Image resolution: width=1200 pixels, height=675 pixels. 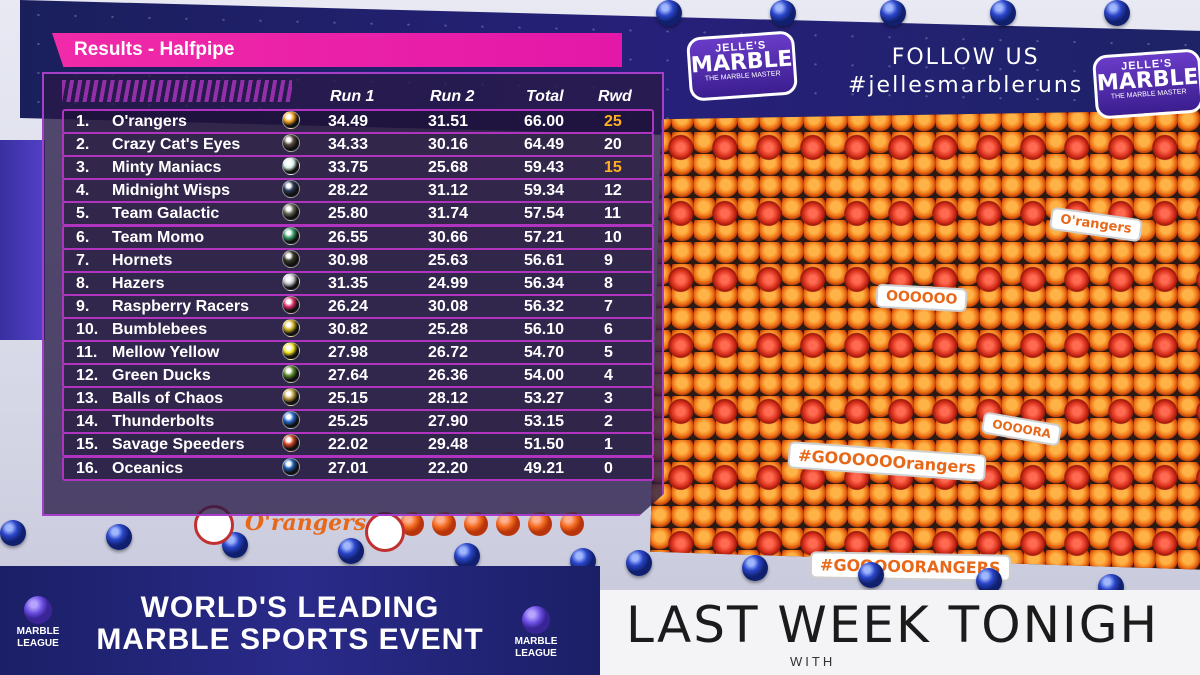 I want to click on total-cell: 56.61, so click(x=544, y=260).